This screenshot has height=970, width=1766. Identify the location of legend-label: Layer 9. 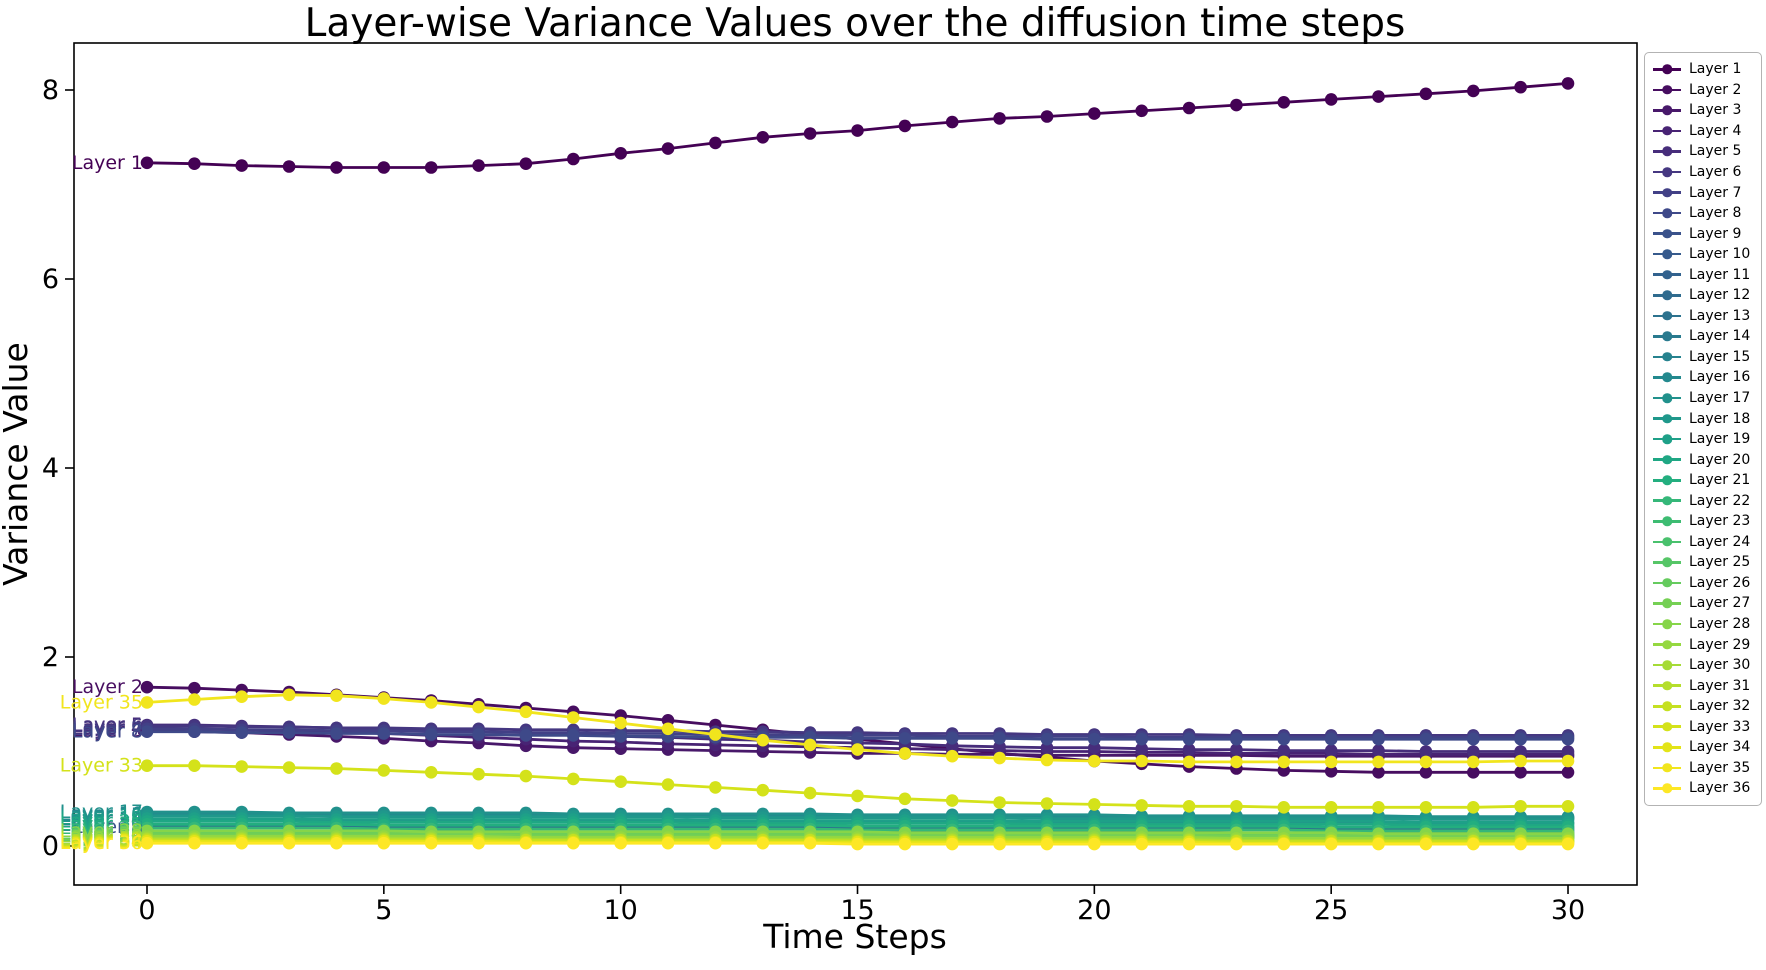
(1715, 233).